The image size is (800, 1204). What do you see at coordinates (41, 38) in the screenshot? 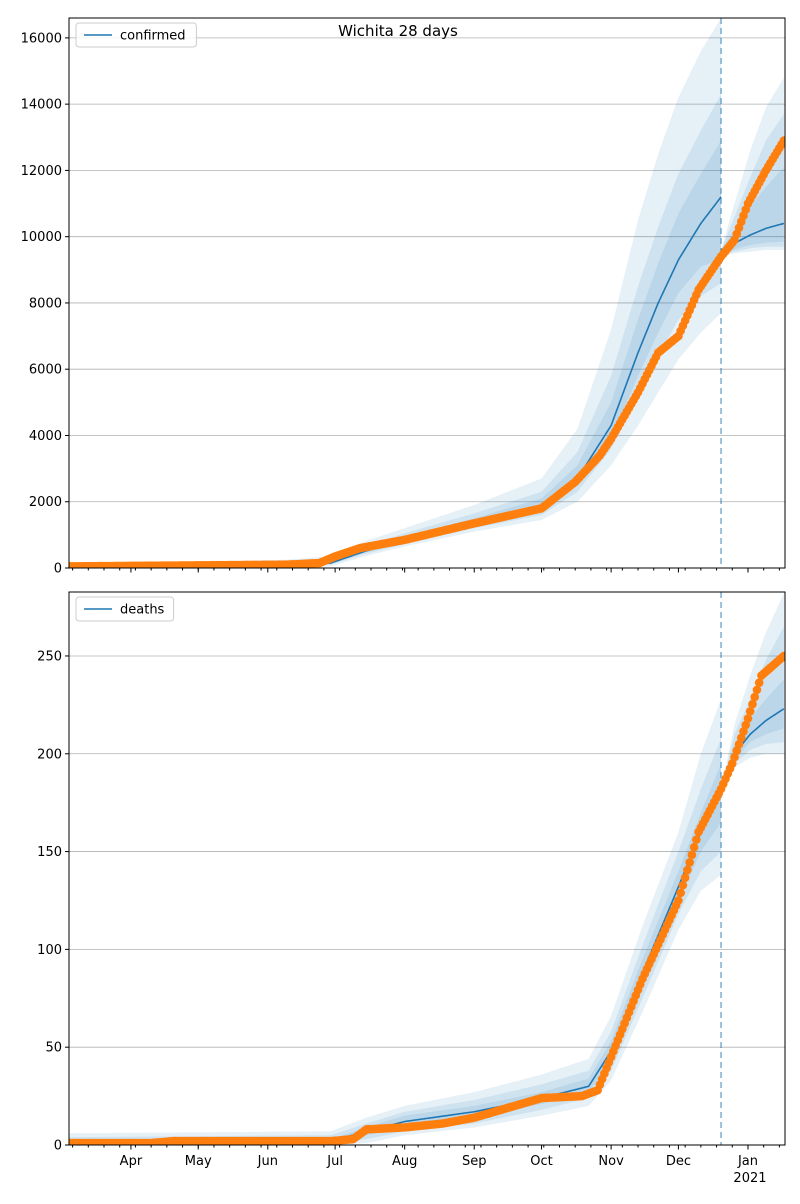
I see `y-tick-label: 16000` at bounding box center [41, 38].